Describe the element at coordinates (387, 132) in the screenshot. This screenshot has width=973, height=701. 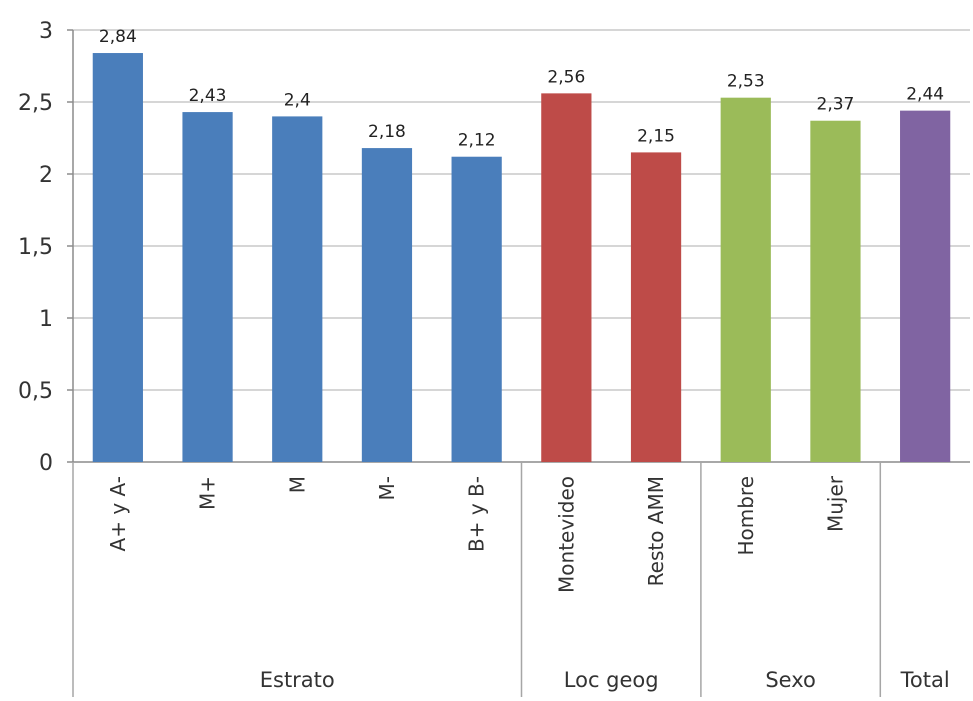
I see `data-label: 2,18` at that location.